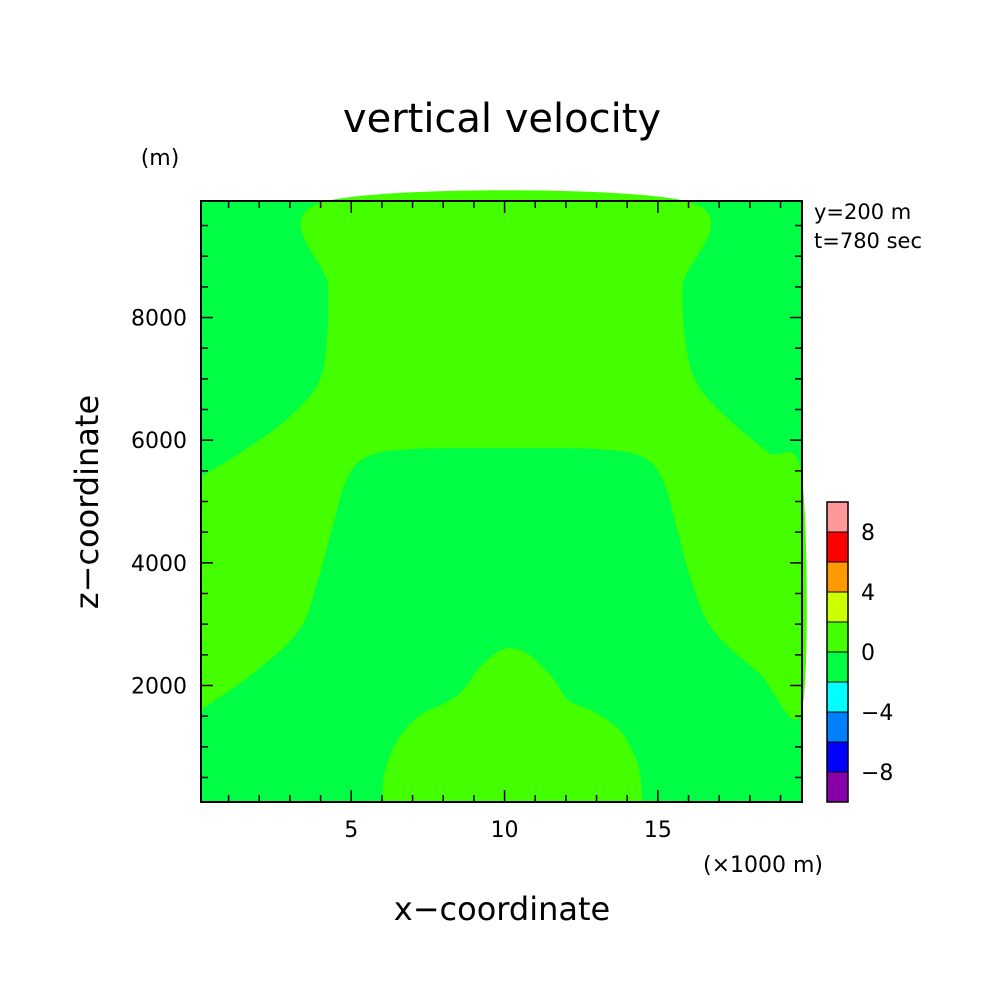  What do you see at coordinates (859, 652) in the screenshot?
I see `colorbar: −8 −4 0 4 8` at bounding box center [859, 652].